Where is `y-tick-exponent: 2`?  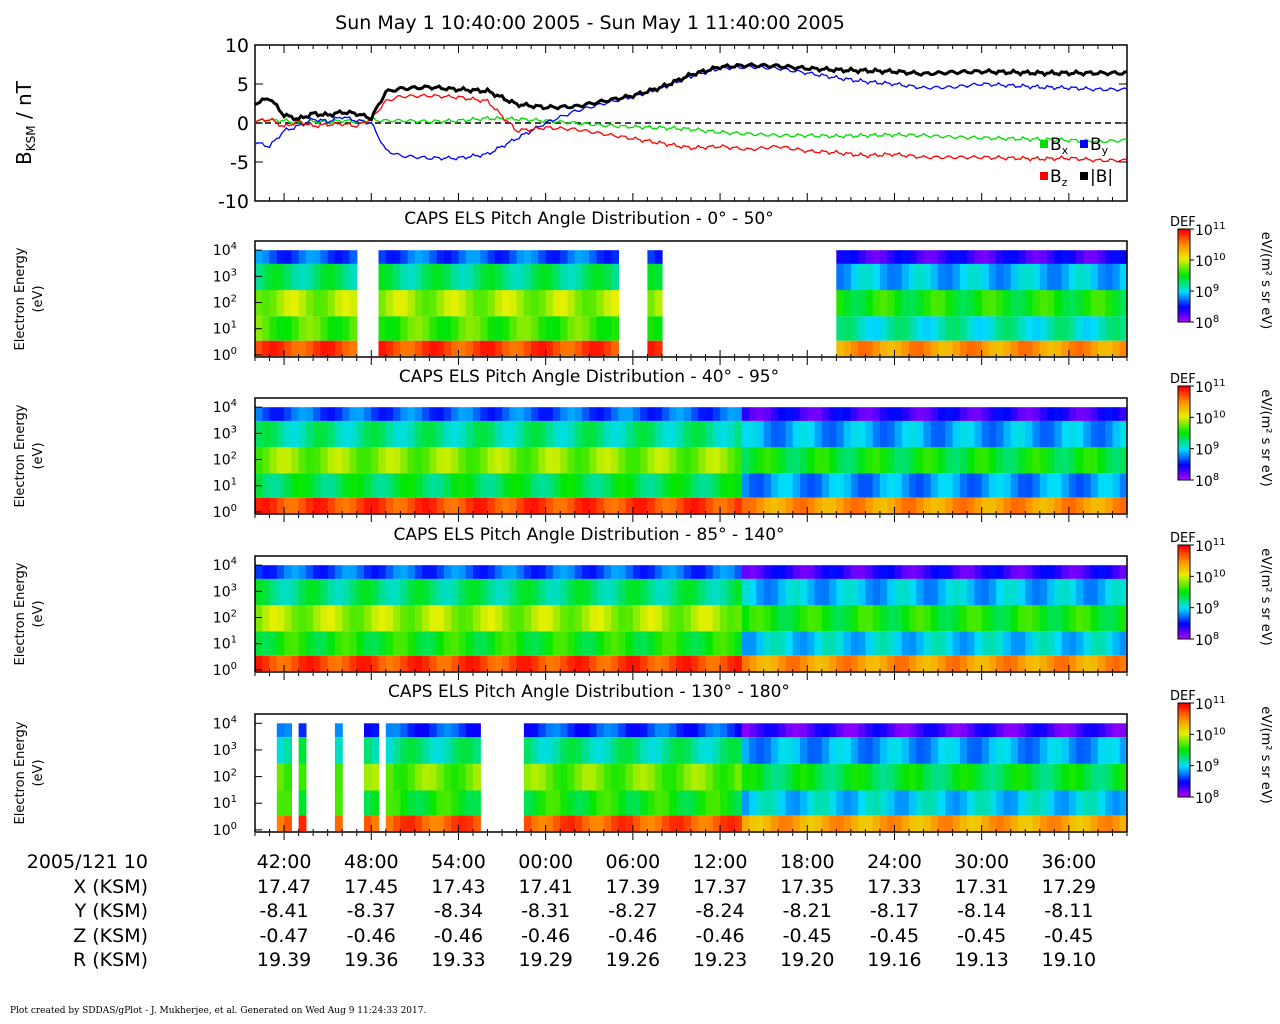
y-tick-exponent: 2 is located at coordinates (234, 456).